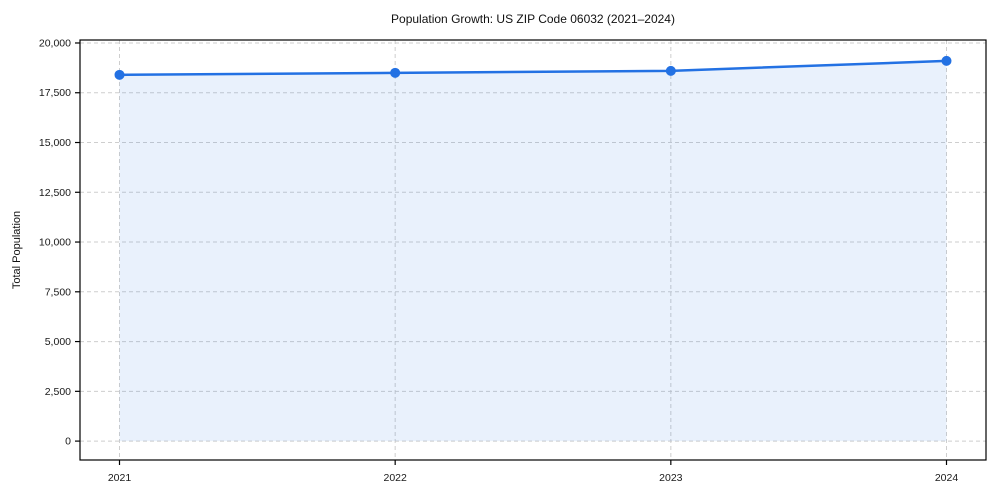 The width and height of the screenshot is (1000, 500). Describe the element at coordinates (119, 74) in the screenshot. I see `data-point-2021` at that location.